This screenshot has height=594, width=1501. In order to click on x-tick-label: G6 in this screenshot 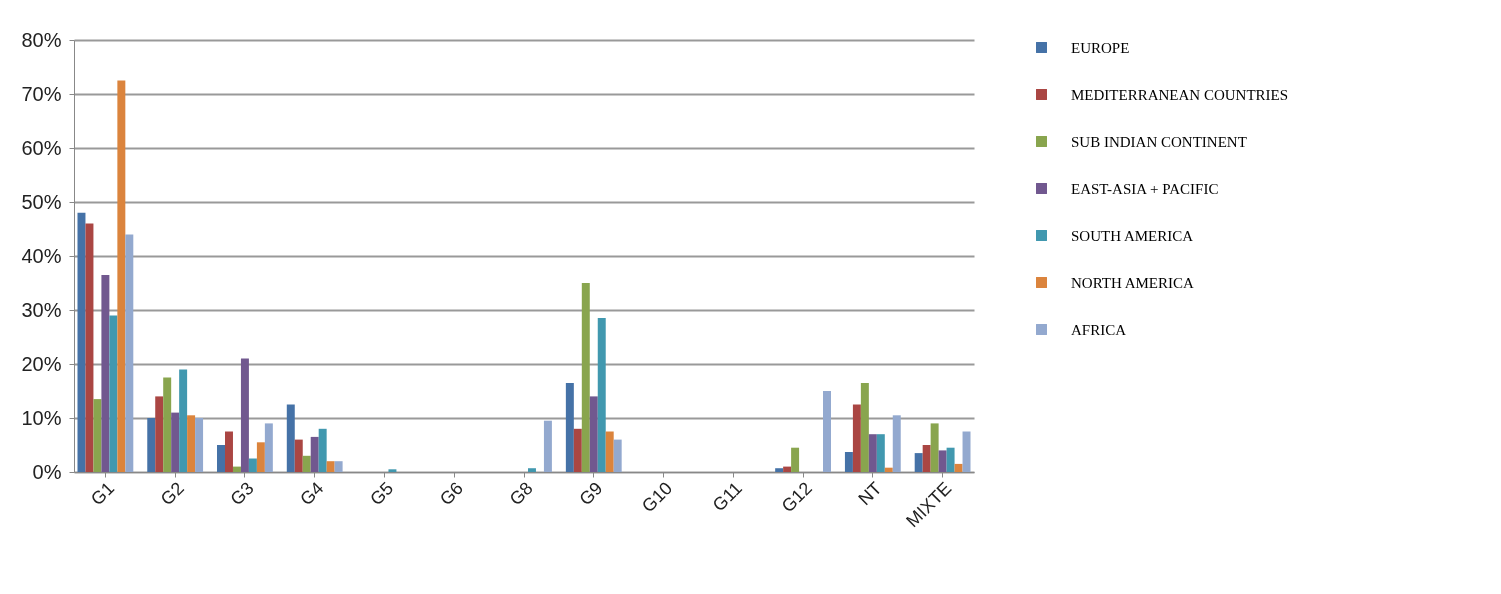, I will do `click(451, 494)`.